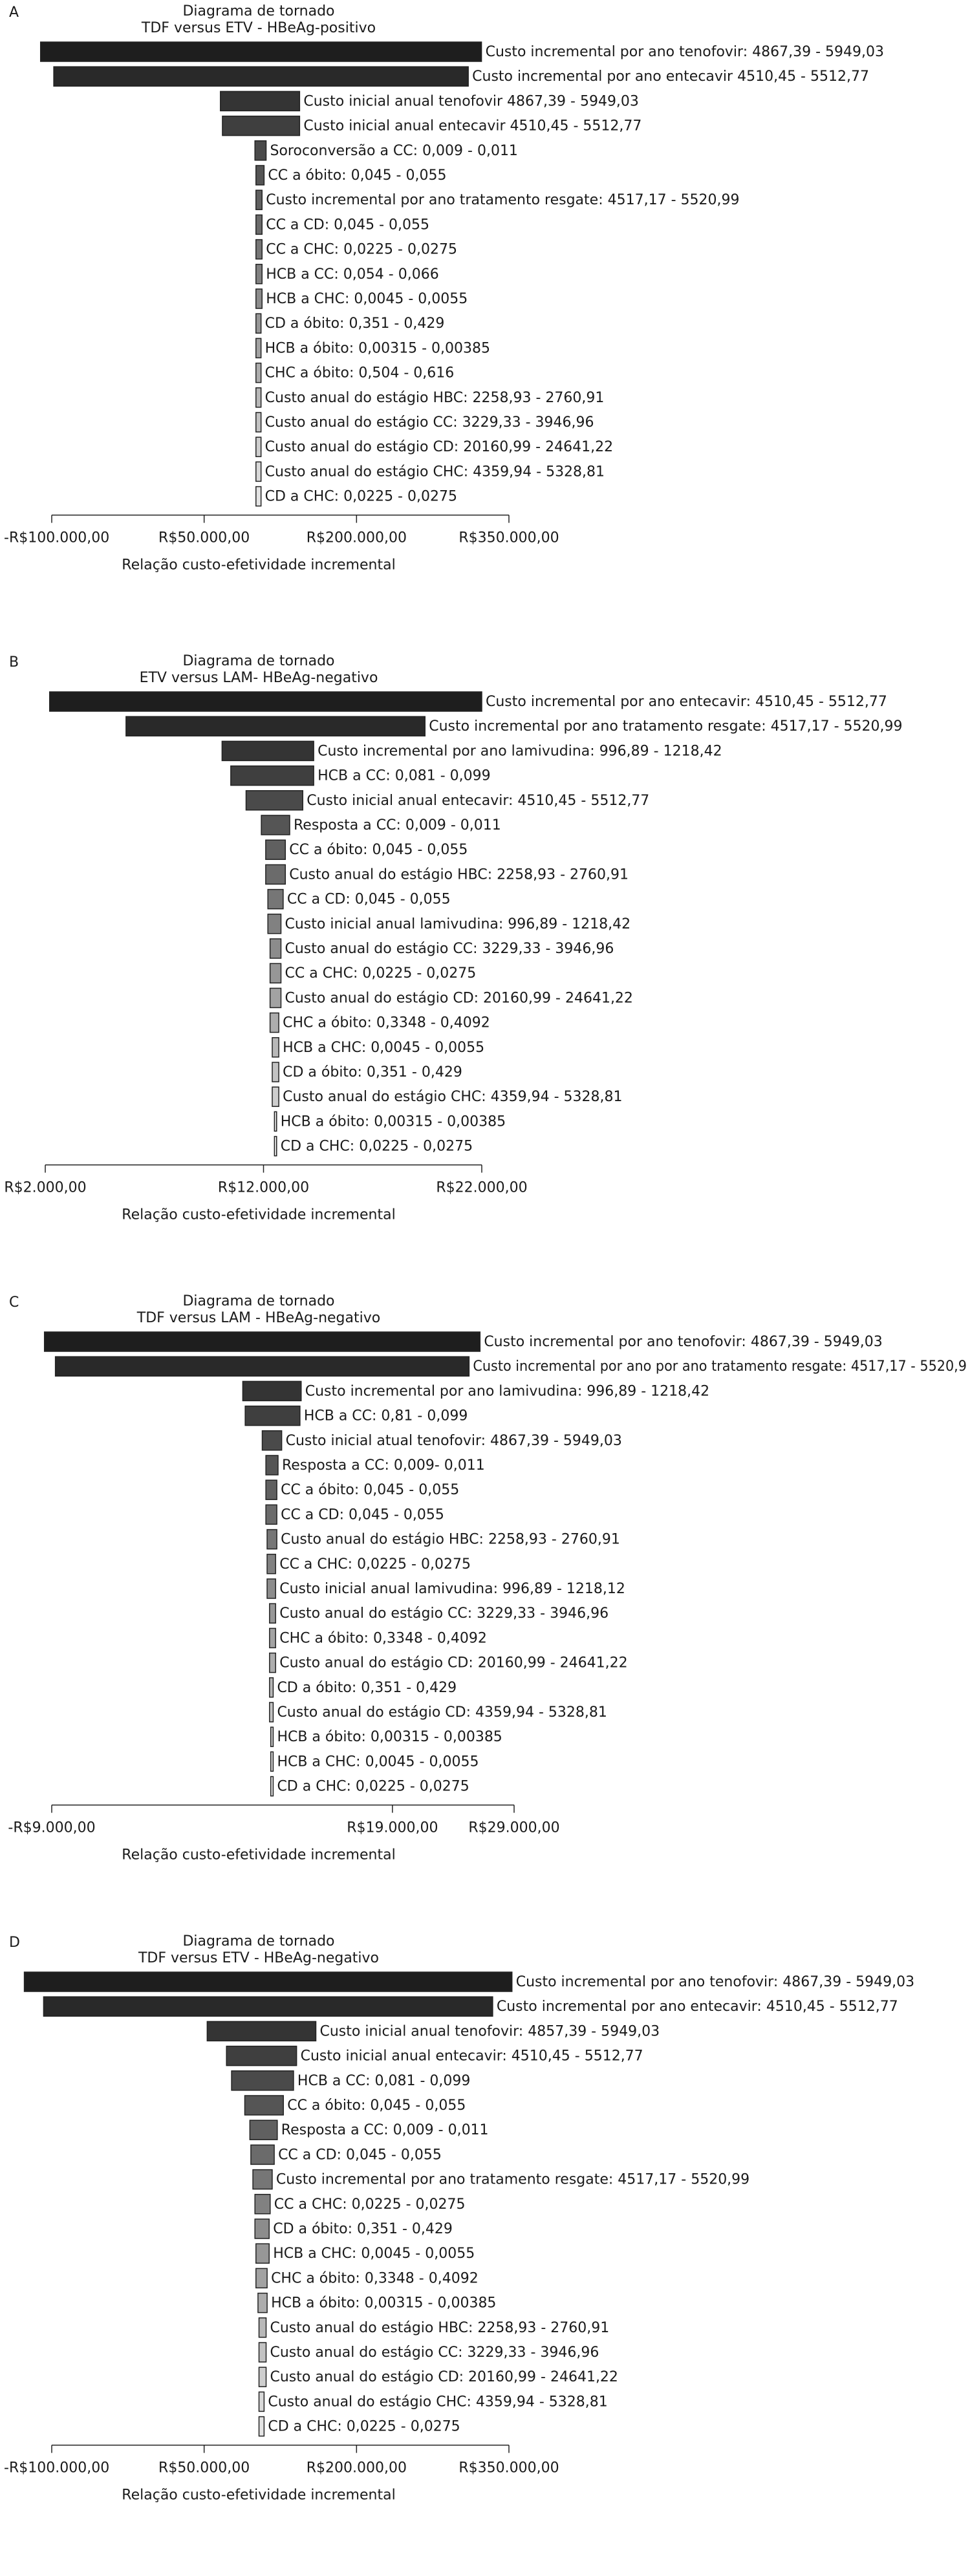  Describe the element at coordinates (481, 1188) in the screenshot. I see `x-tick-label: R$22.000,00` at that location.